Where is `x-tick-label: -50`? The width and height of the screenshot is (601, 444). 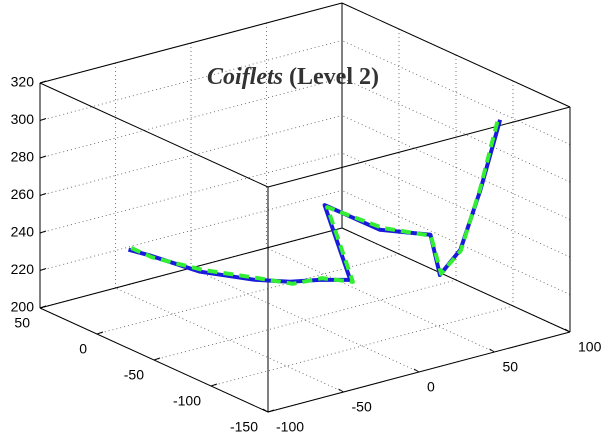
x-tick-label: -50 is located at coordinates (362, 407).